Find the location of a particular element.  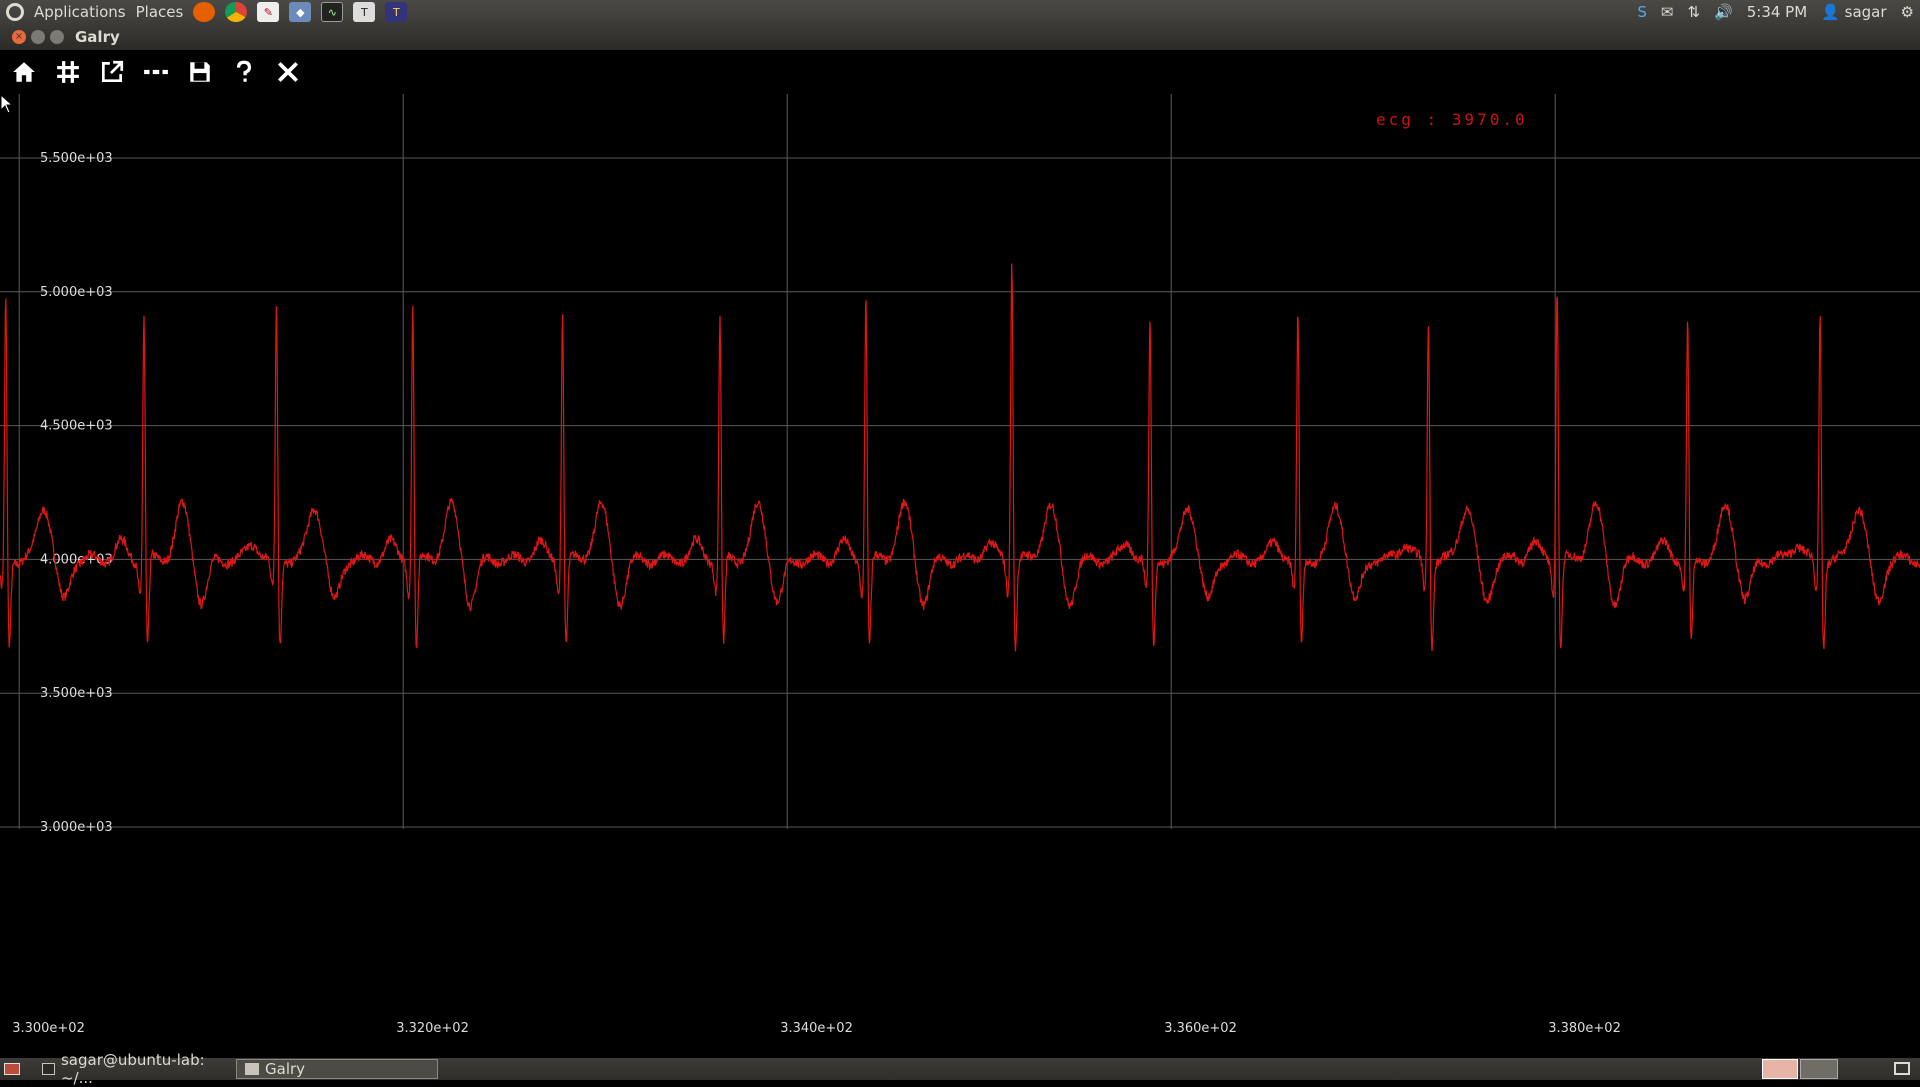

window-minimize-button is located at coordinates (38, 37).